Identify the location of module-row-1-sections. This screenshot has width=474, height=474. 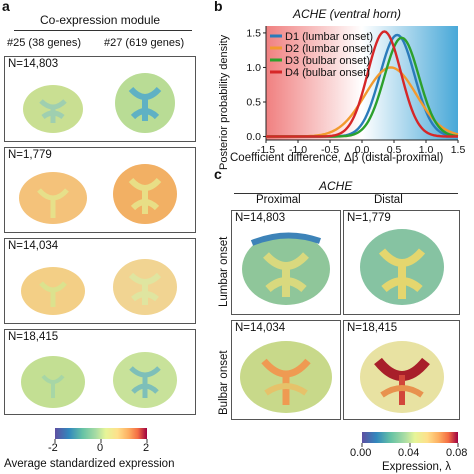
(99, 103).